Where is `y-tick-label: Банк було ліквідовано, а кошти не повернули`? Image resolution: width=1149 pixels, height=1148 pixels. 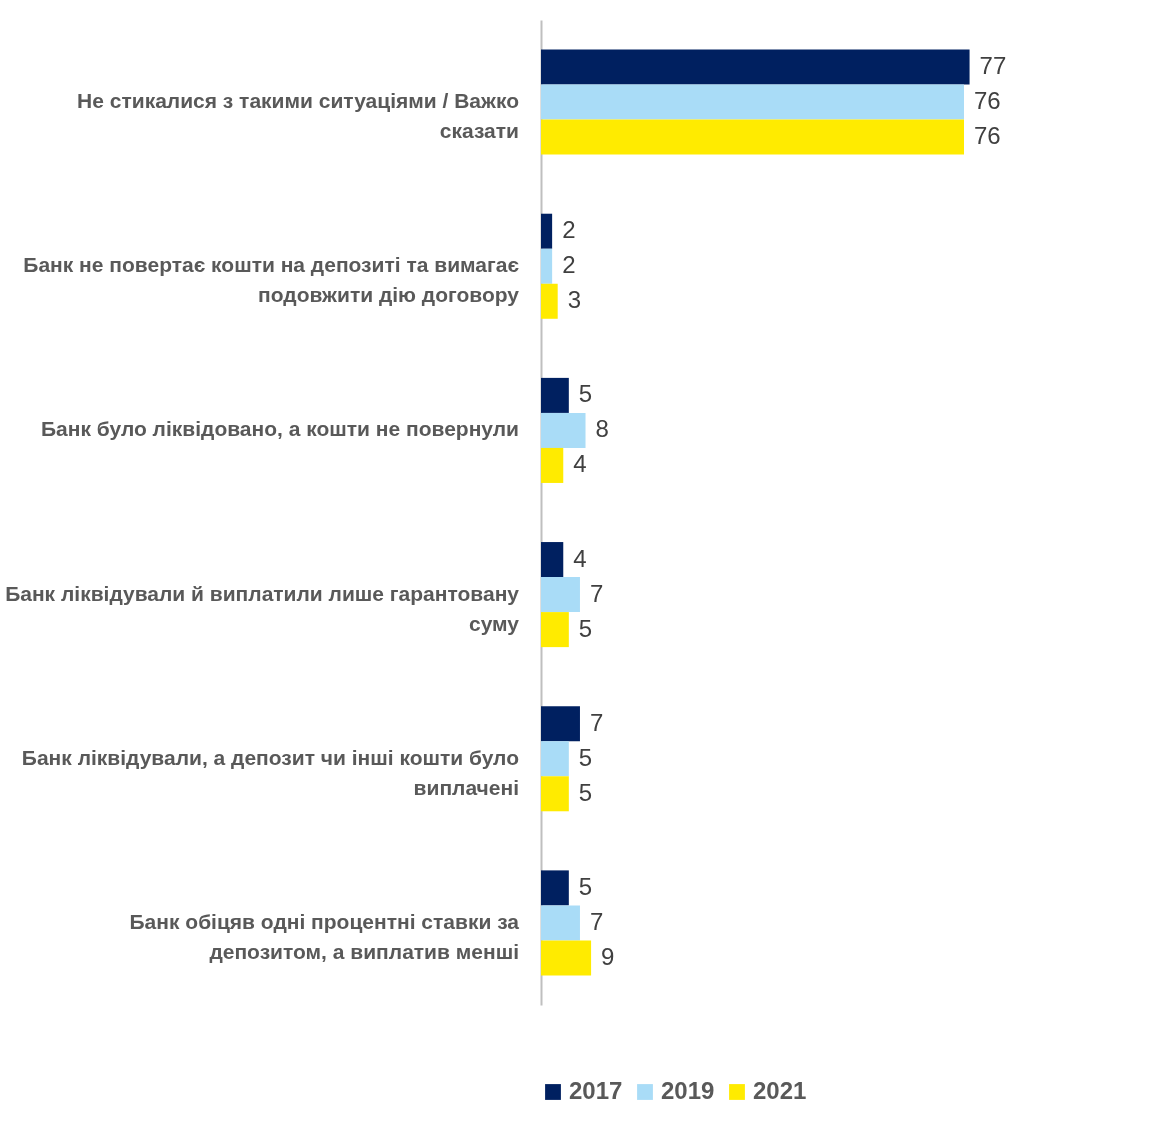
y-tick-label: Банк було ліквідовано, а кошти не повернули is located at coordinates (280, 429).